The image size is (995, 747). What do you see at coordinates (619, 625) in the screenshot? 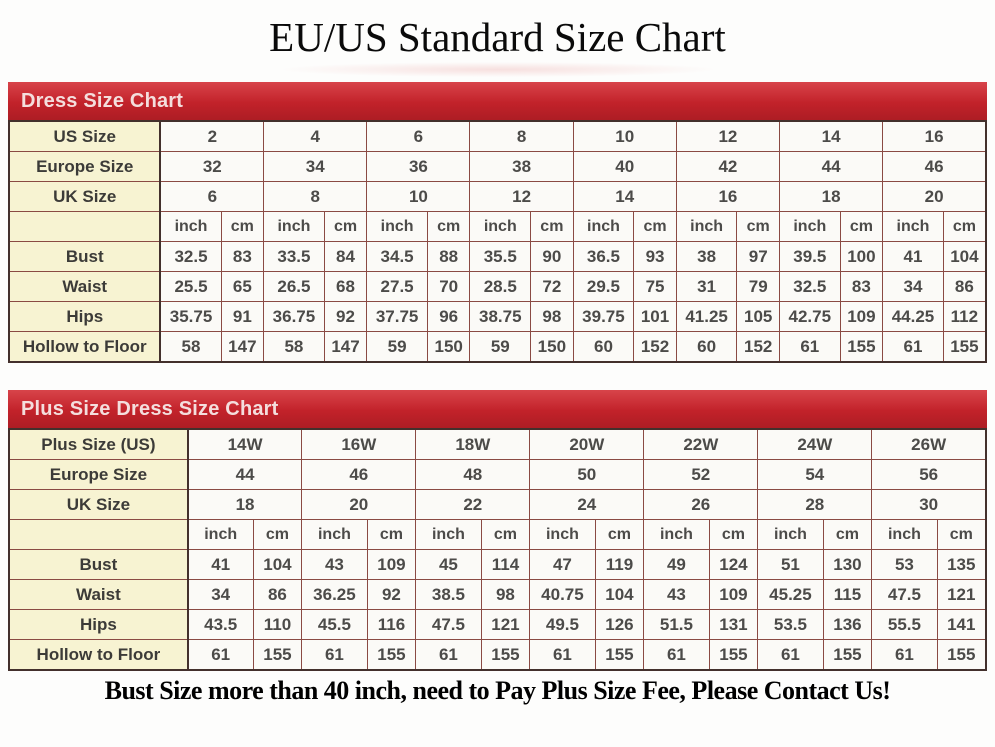
I see `measure-value-cell: 126` at bounding box center [619, 625].